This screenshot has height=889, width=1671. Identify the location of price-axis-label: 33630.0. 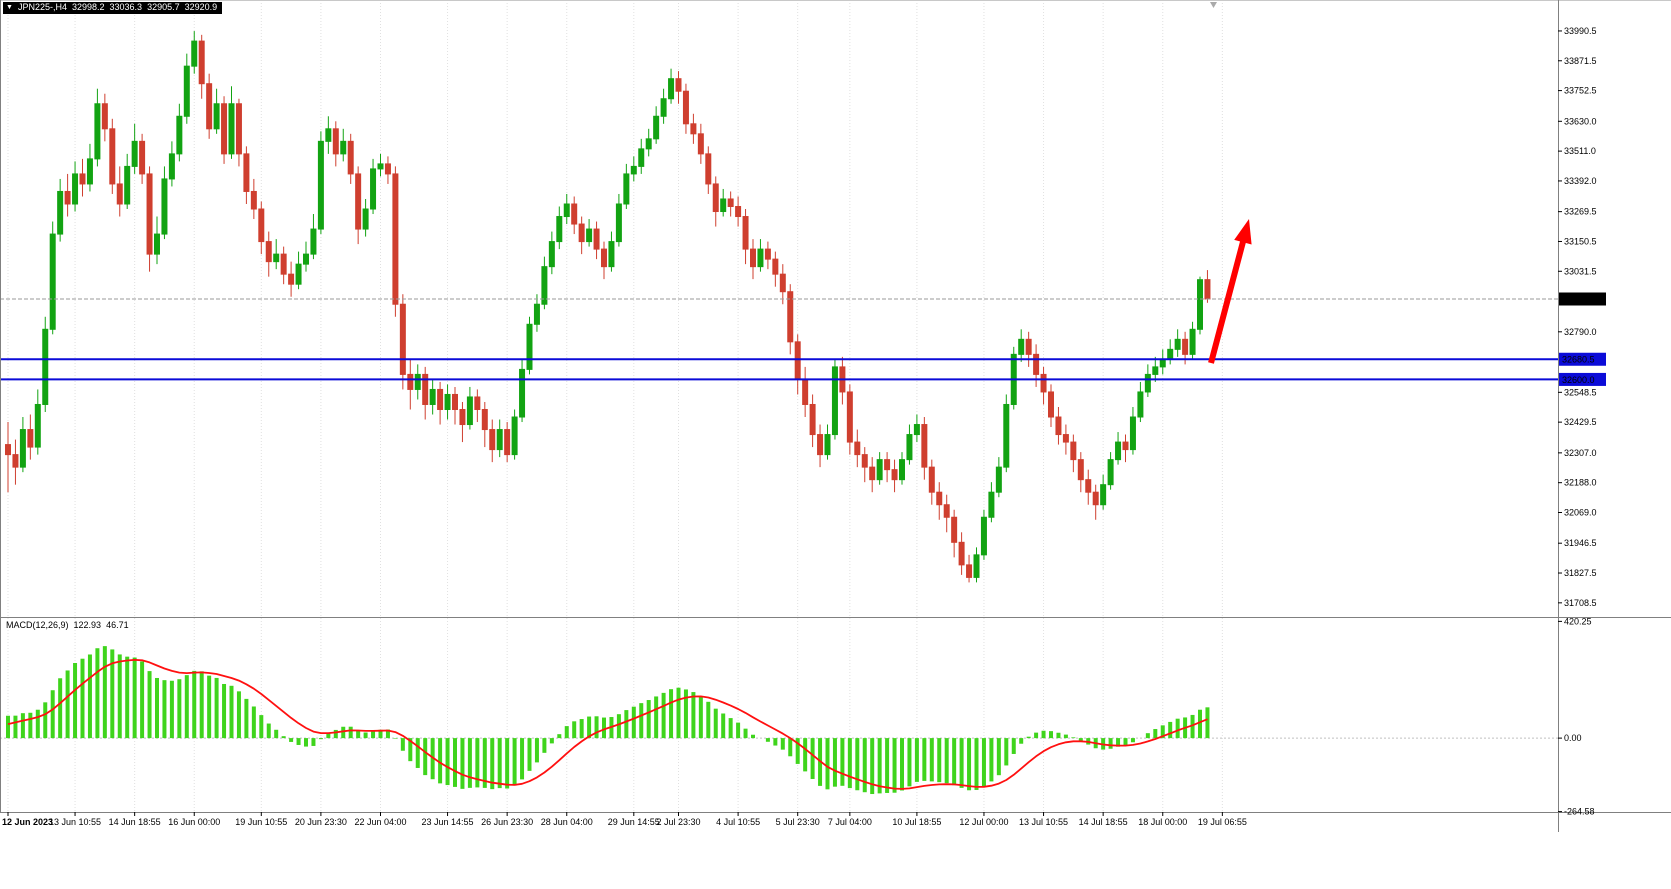
(1580, 121).